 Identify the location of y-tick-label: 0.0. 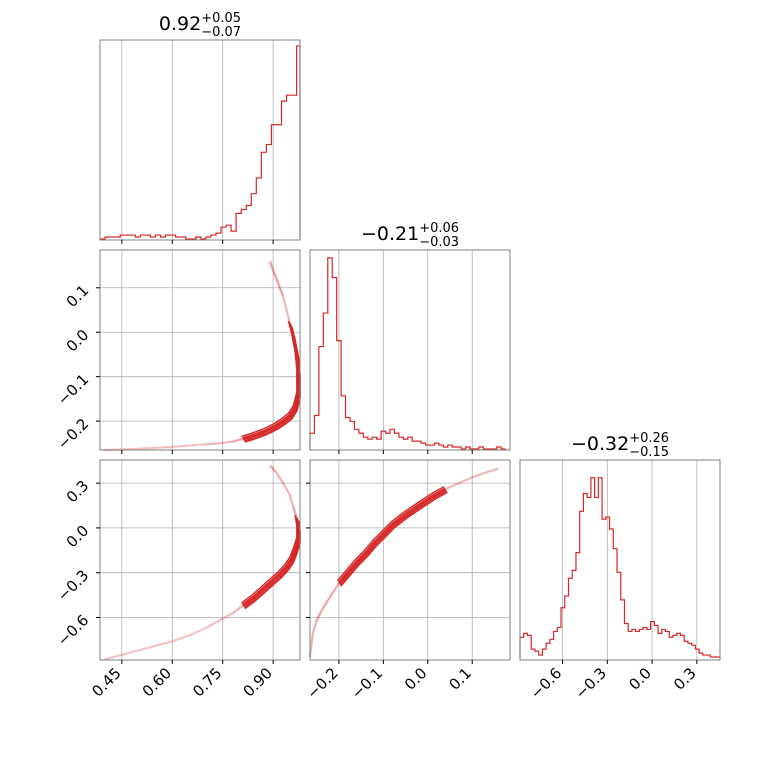
(78, 341).